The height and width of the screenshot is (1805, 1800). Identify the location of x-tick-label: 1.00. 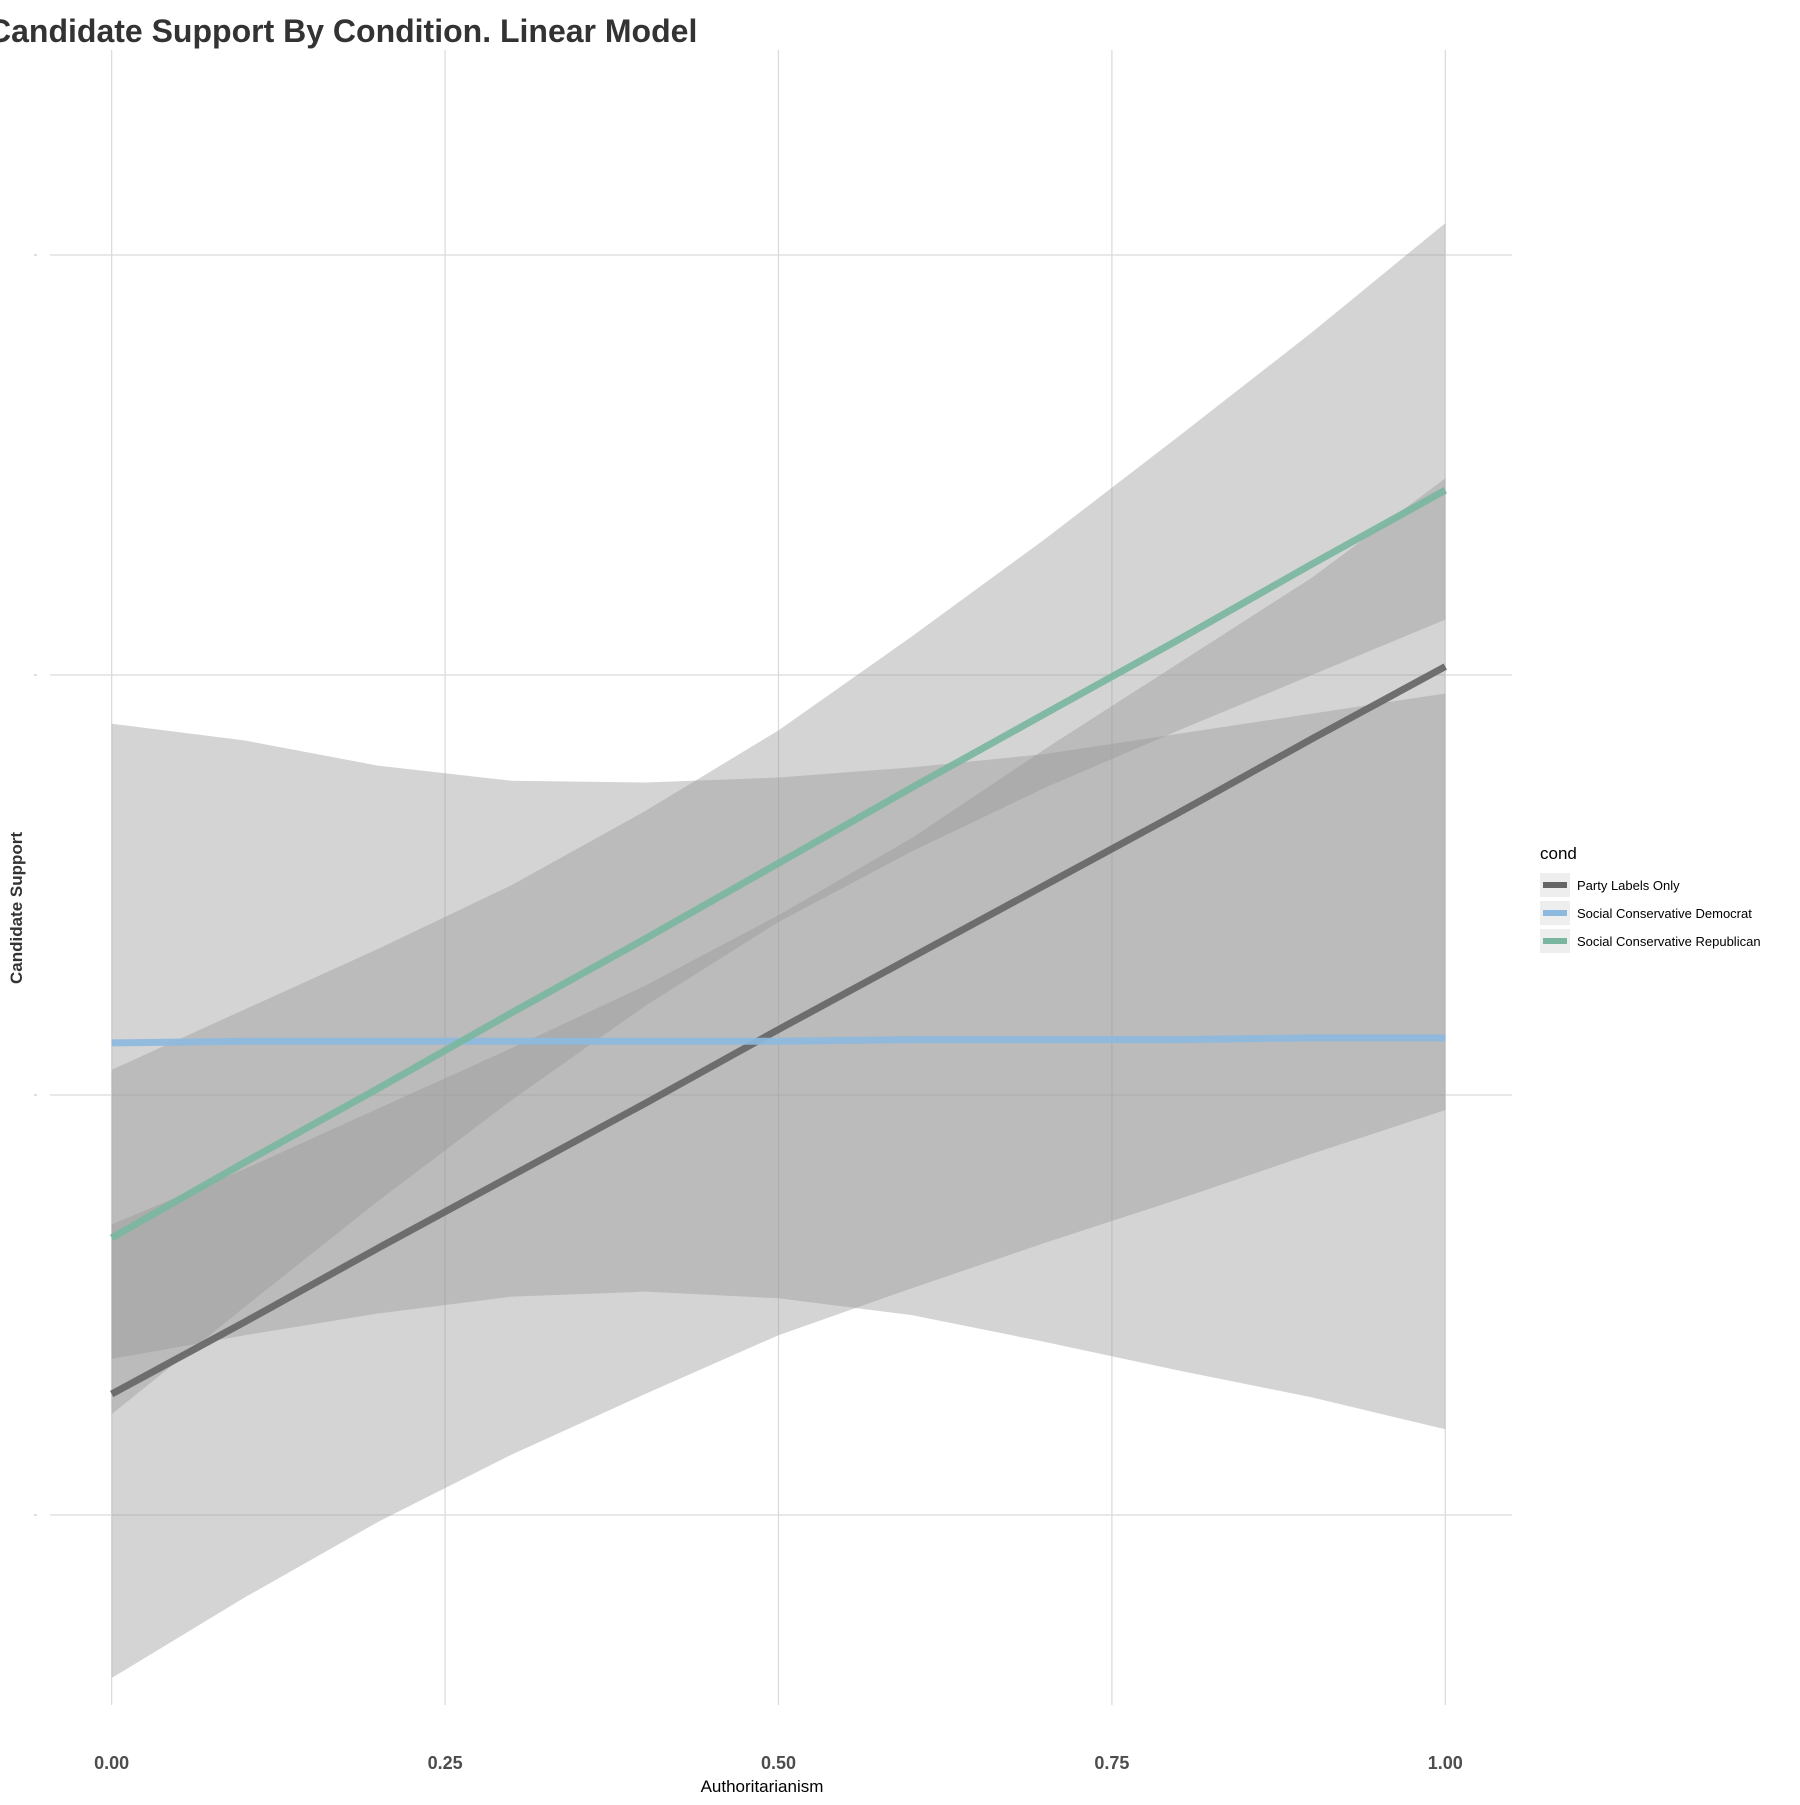
(1445, 1763).